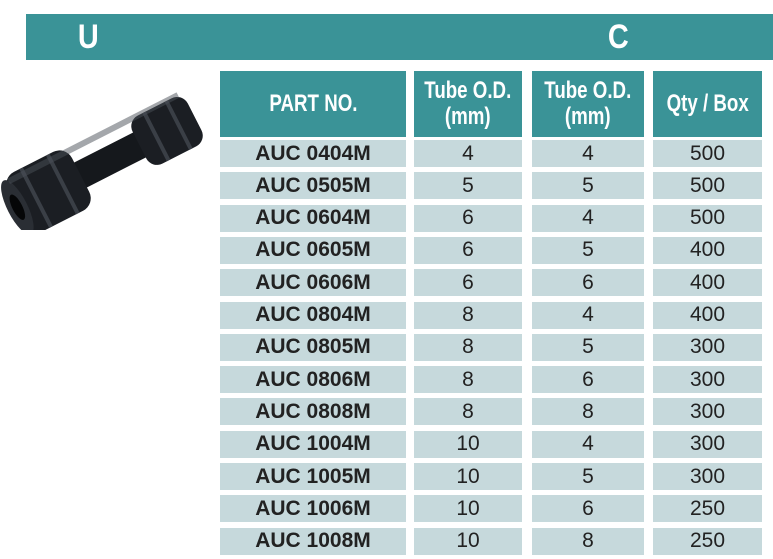  Describe the element at coordinates (313, 153) in the screenshot. I see `part-number-cell: AUC 0404M` at that location.